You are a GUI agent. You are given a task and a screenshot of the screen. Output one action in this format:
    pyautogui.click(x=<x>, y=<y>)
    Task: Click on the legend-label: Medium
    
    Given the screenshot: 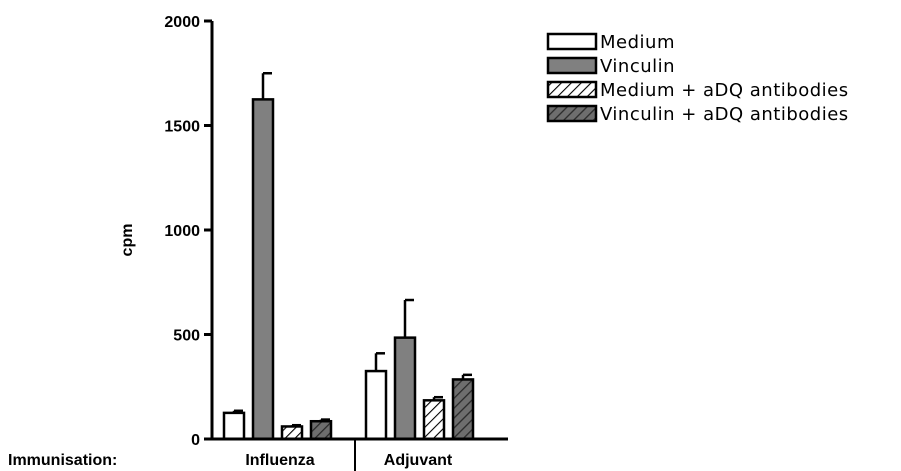 What is the action you would take?
    pyautogui.click(x=637, y=42)
    